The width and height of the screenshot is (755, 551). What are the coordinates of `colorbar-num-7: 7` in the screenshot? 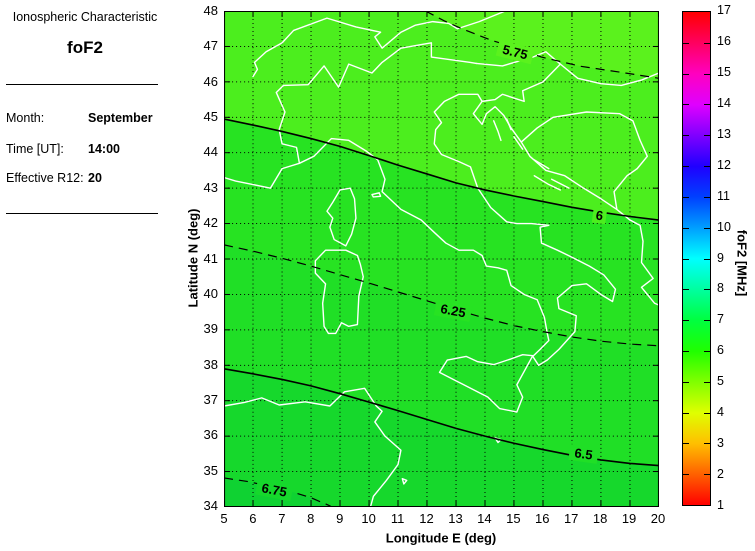 It's located at (720, 319).